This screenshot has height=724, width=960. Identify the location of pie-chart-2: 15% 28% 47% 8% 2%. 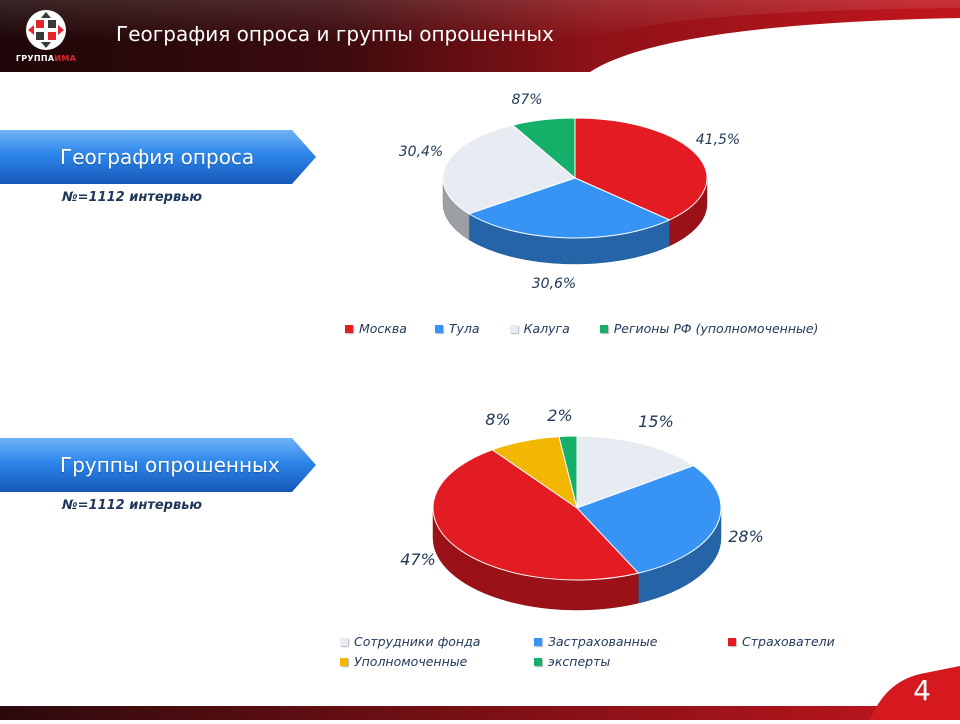
(582, 508).